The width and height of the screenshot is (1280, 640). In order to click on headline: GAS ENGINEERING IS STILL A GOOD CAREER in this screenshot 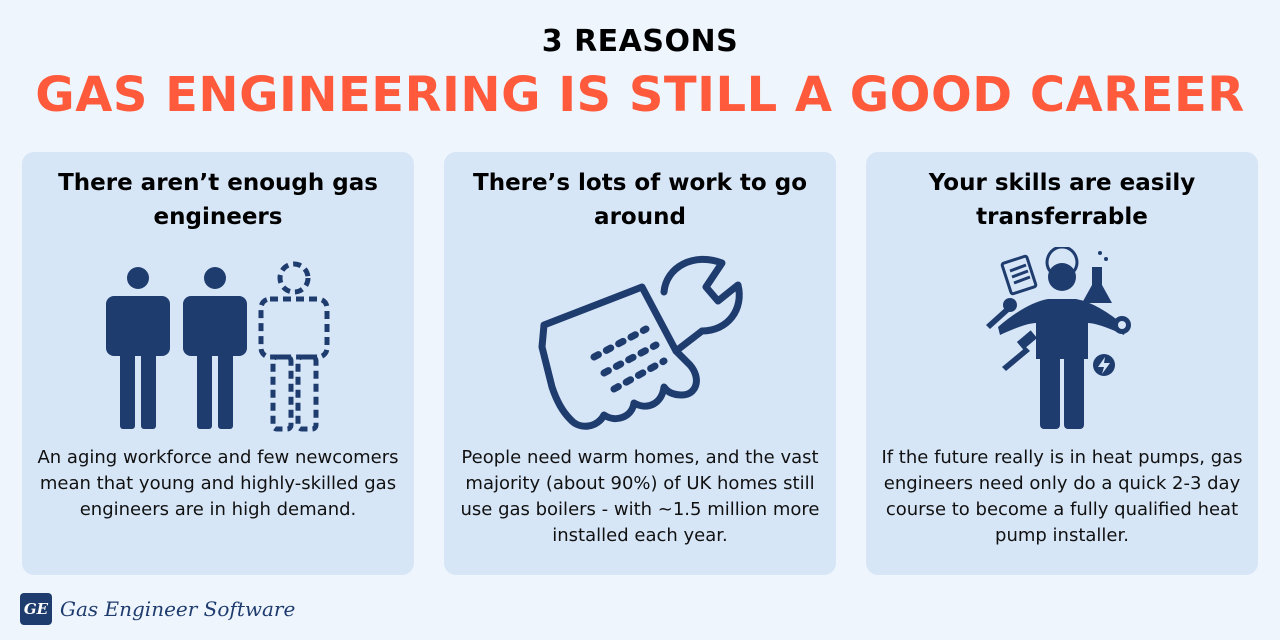, I will do `click(640, 95)`.